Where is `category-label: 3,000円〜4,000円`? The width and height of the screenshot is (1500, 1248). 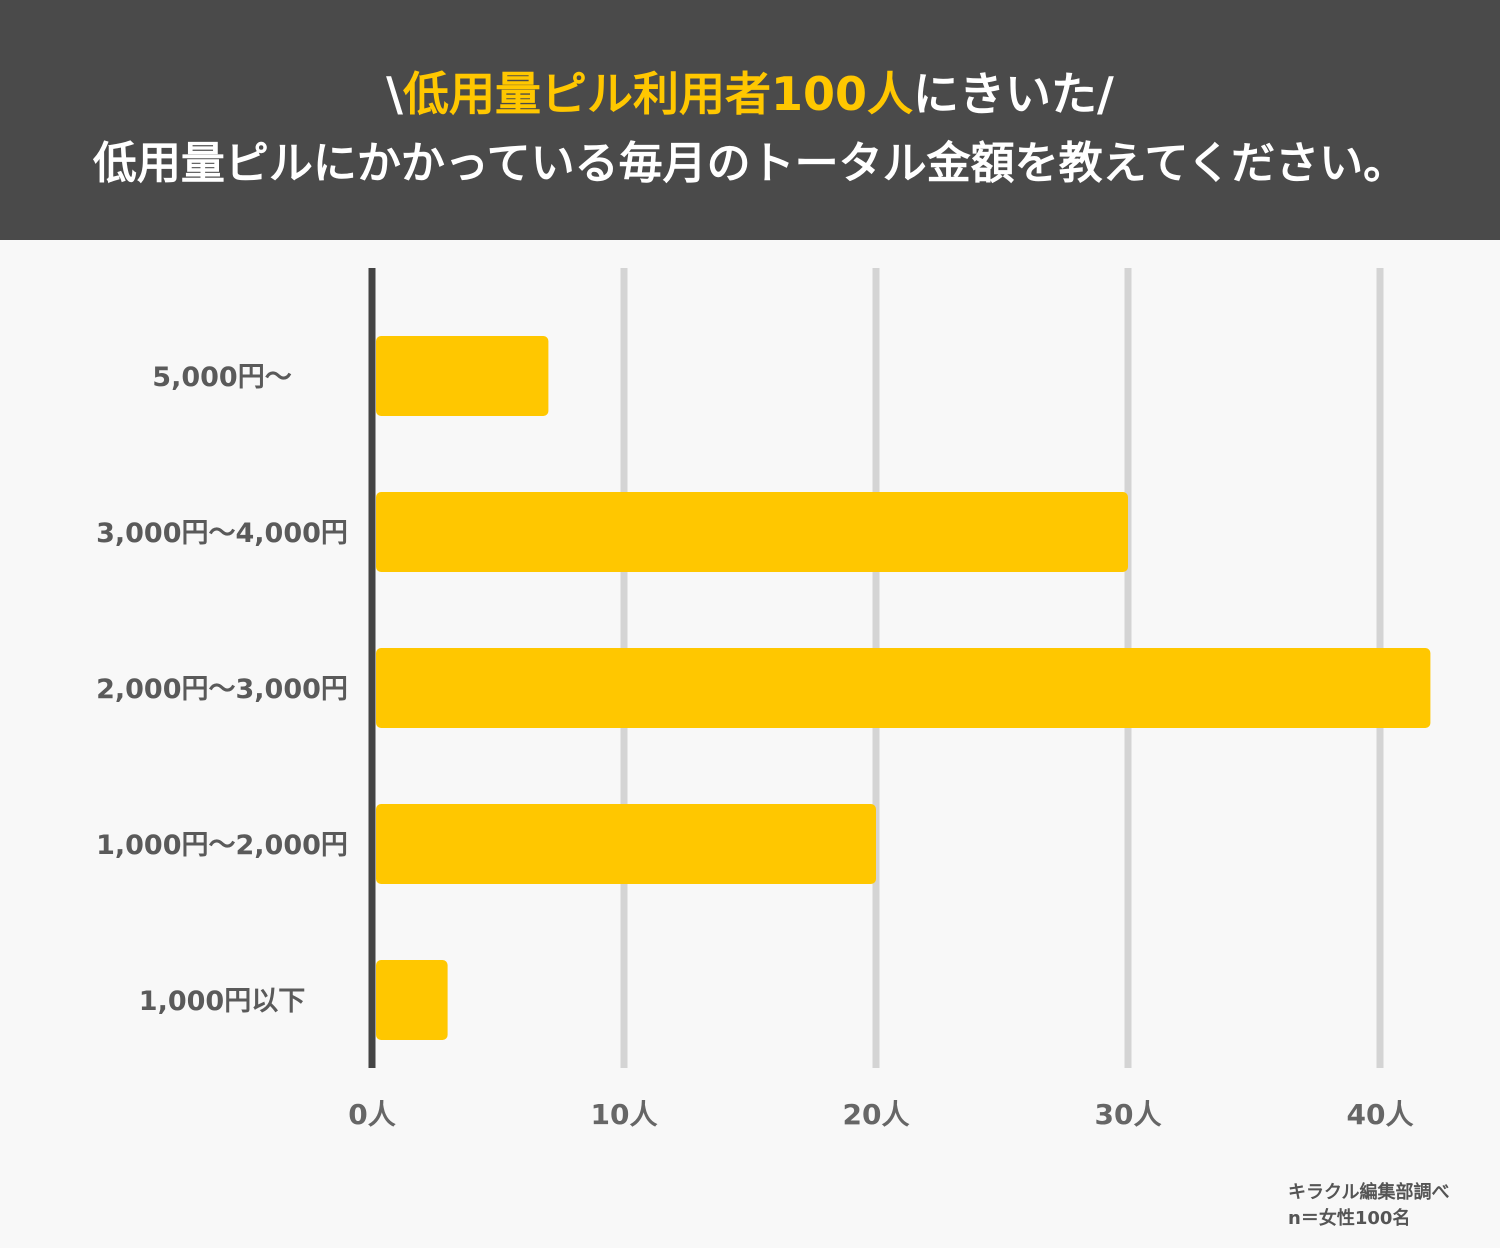 category-label: 3,000円〜4,000円 is located at coordinates (222, 533).